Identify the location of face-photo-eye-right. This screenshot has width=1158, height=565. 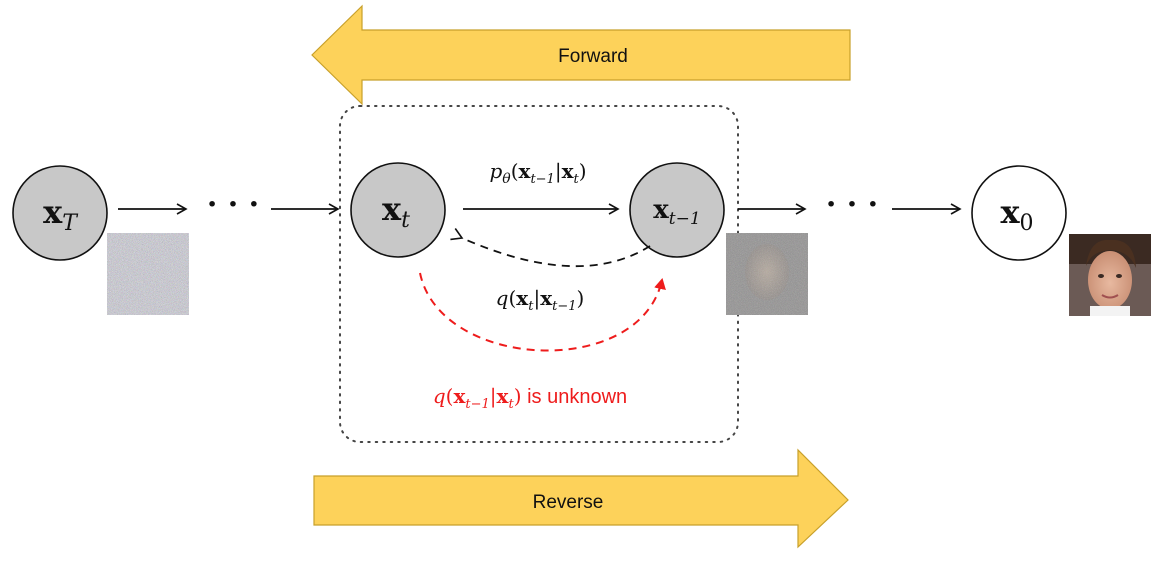
(1119, 276).